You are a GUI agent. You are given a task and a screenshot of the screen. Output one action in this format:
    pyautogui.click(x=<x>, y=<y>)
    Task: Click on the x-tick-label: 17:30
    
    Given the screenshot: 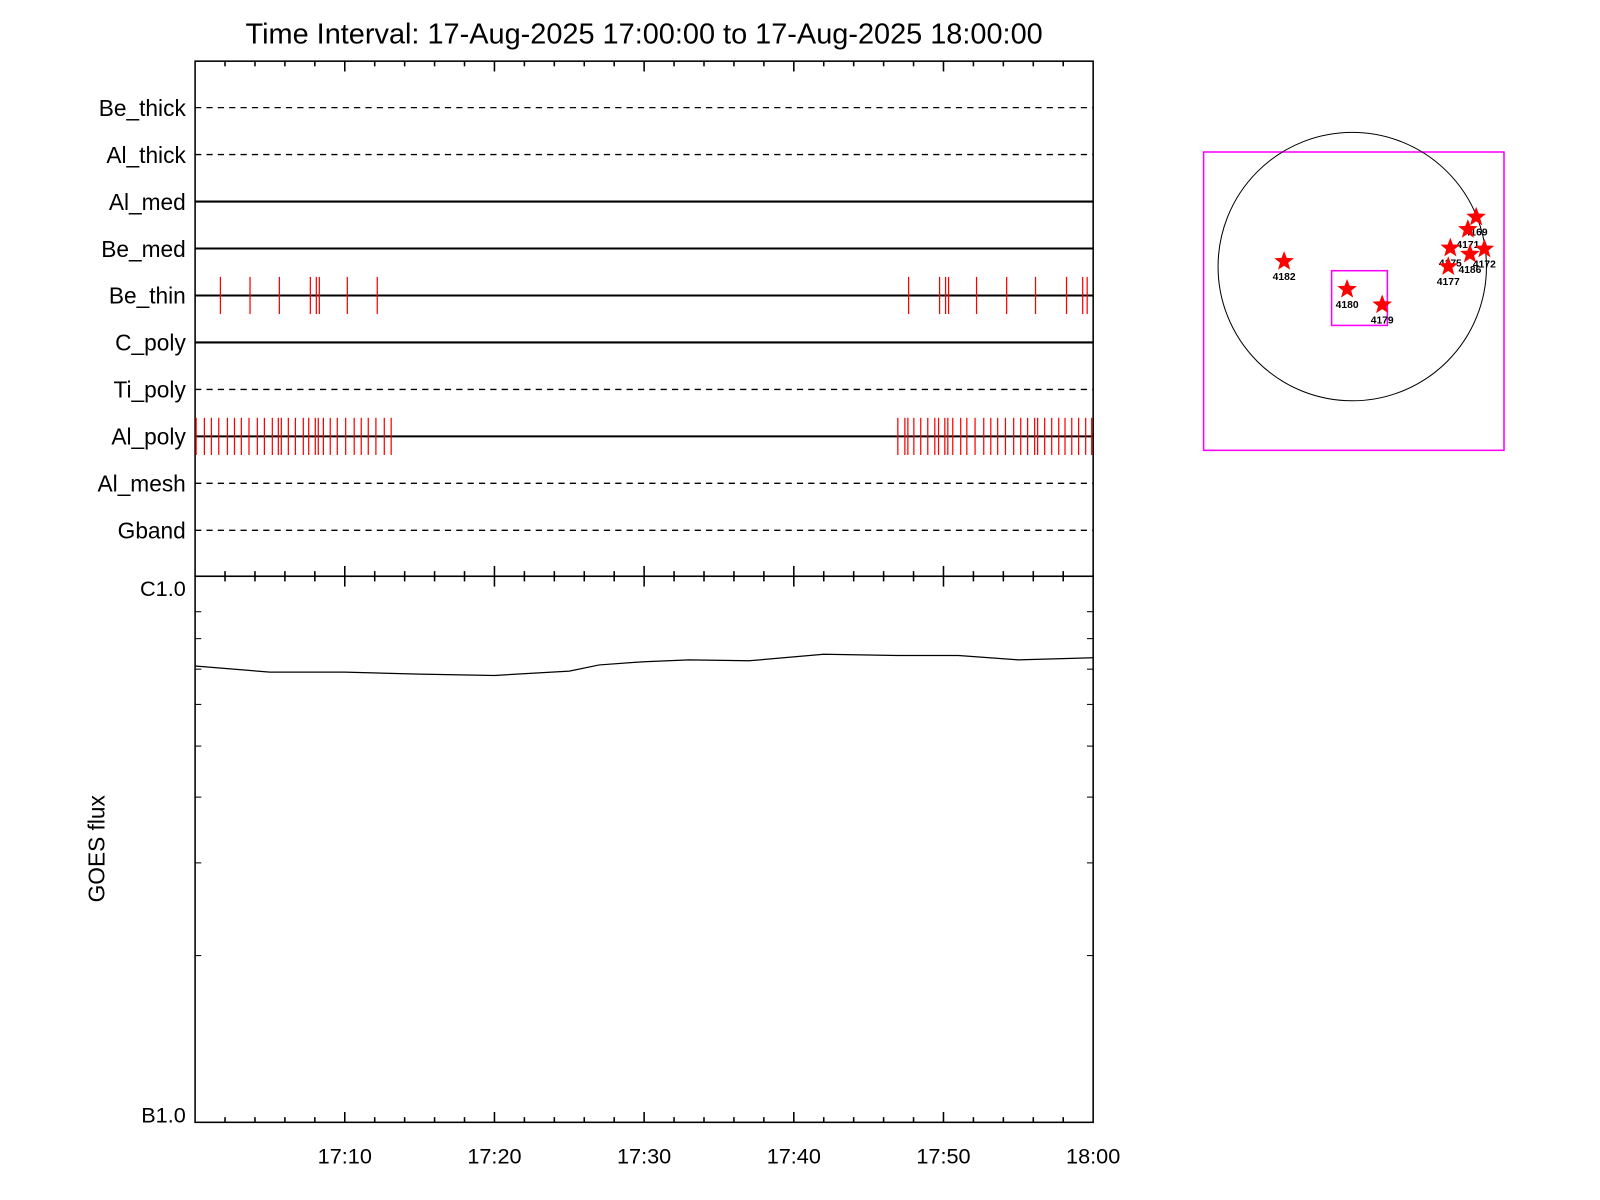 What is the action you would take?
    pyautogui.click(x=644, y=1156)
    